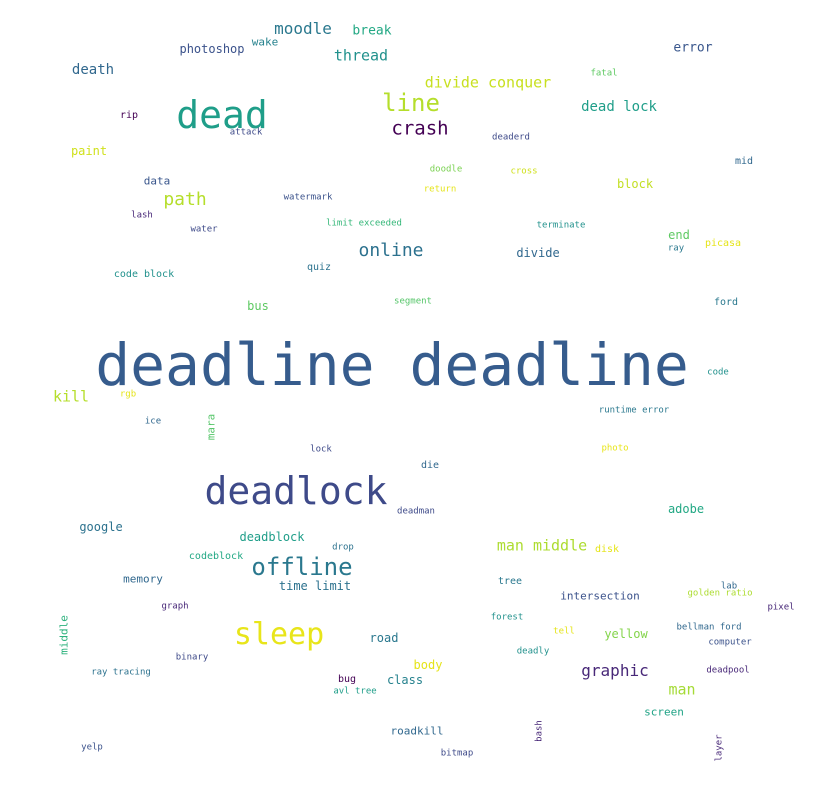  I want to click on word-screen: screen, so click(664, 712).